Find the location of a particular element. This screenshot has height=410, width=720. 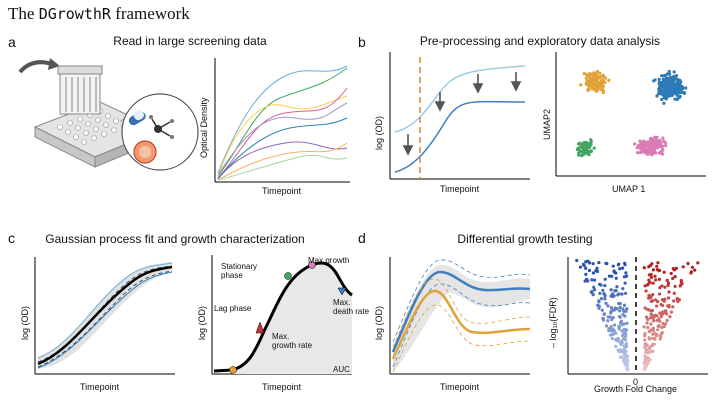

panel-c-xlabel: Timepoint is located at coordinates (100, 387).